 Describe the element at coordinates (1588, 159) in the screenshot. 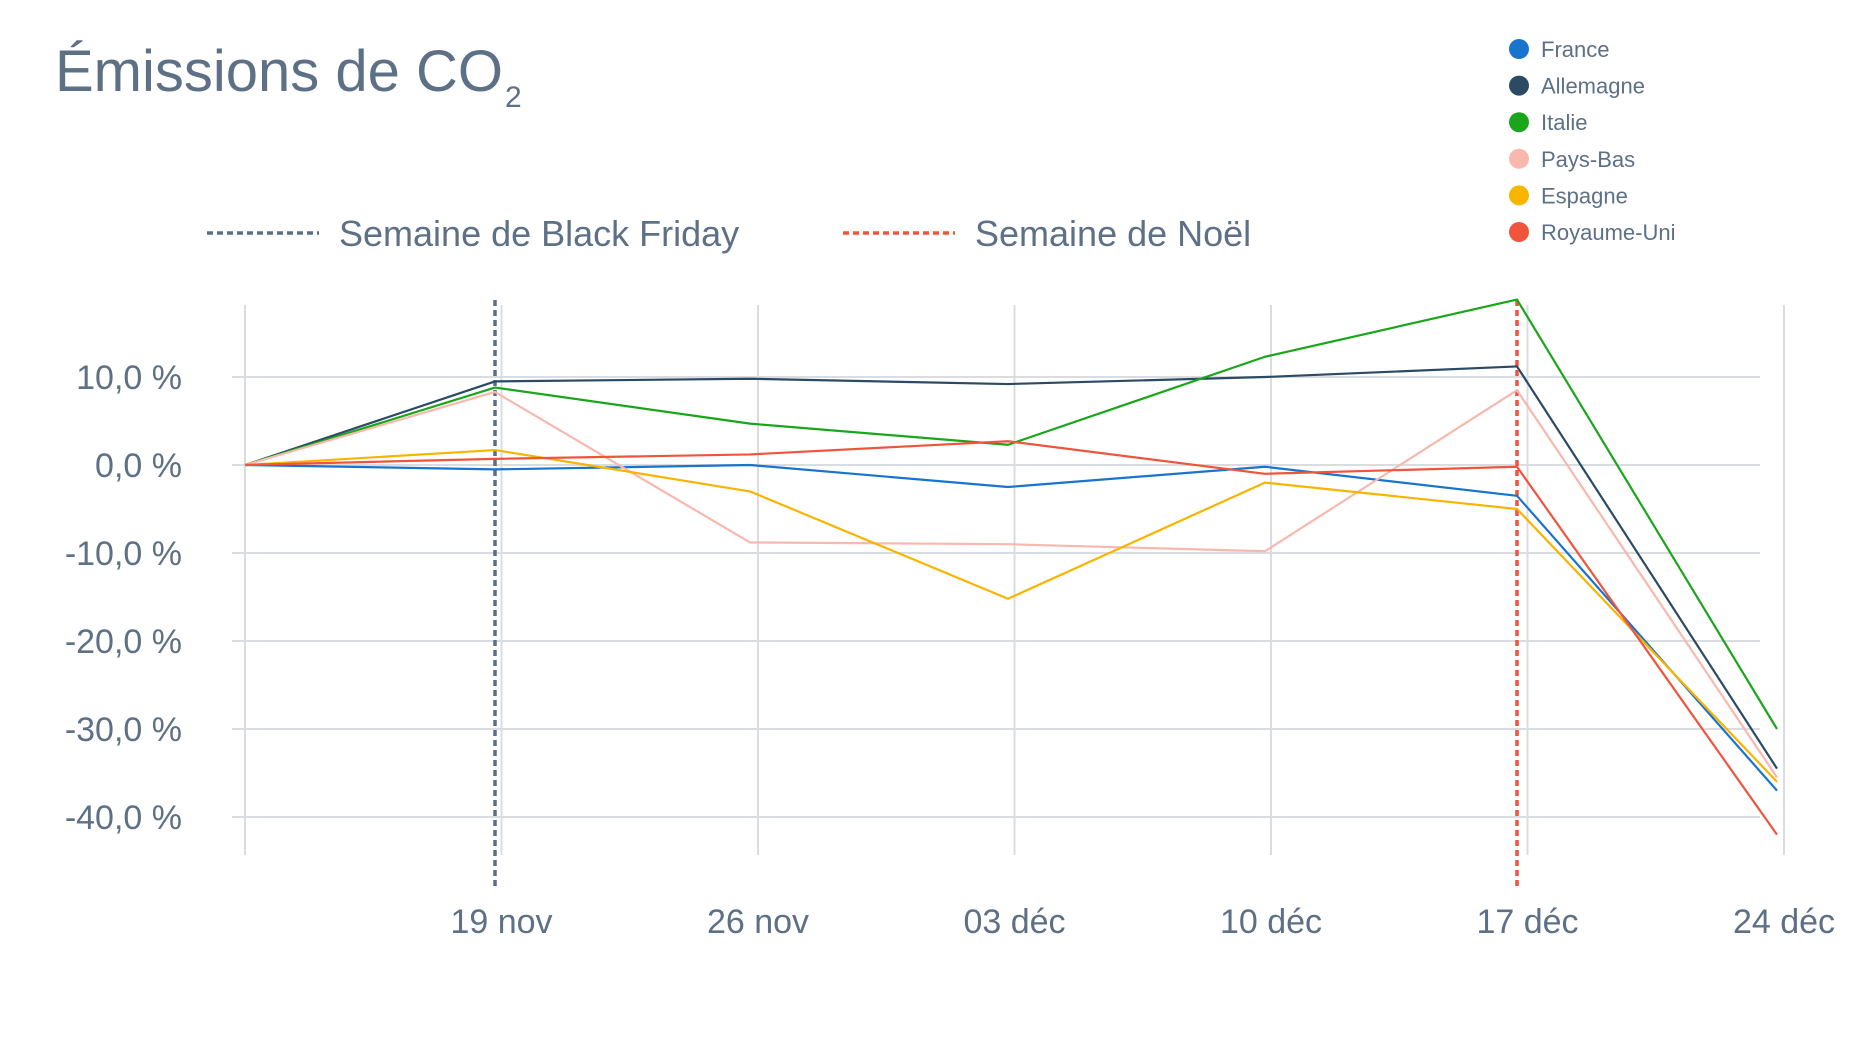

I see `legend-label: Pays-Bas` at that location.